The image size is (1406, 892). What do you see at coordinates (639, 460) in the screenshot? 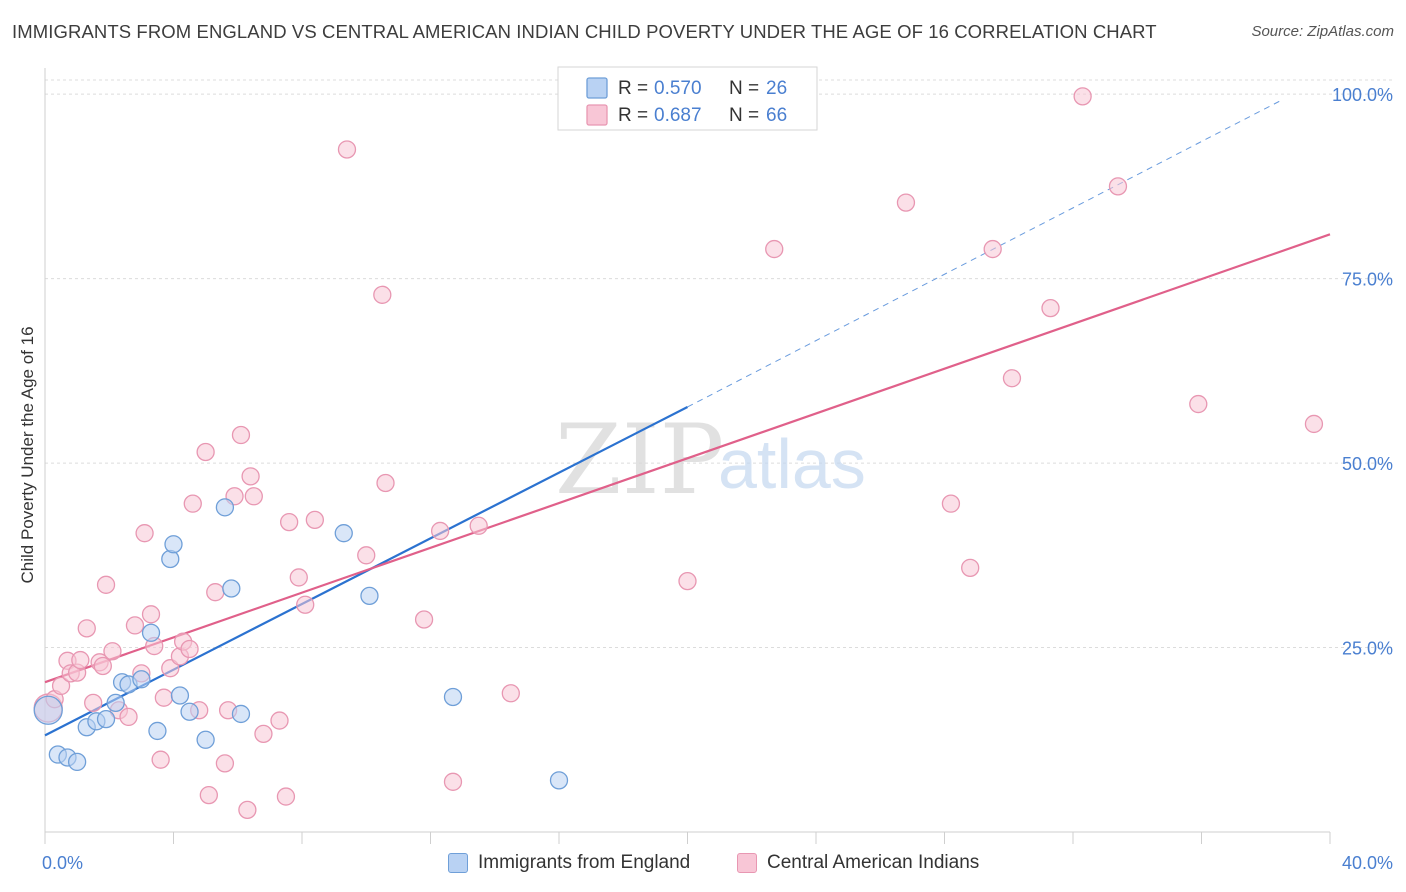
I see `watermark-zip: ZIP` at bounding box center [639, 460].